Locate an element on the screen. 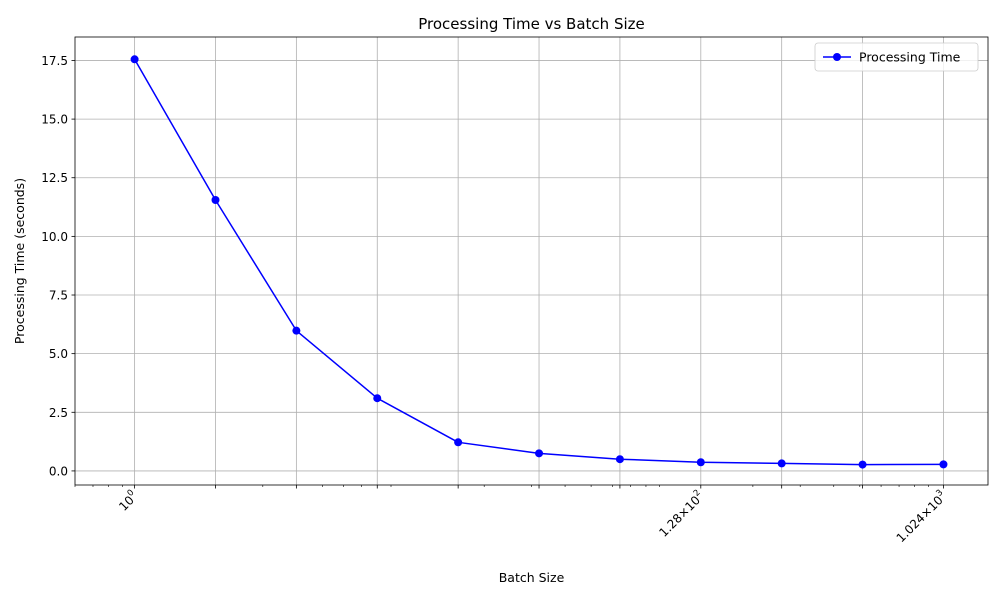 The width and height of the screenshot is (1000, 600). legend: Processing Time is located at coordinates (896, 57).